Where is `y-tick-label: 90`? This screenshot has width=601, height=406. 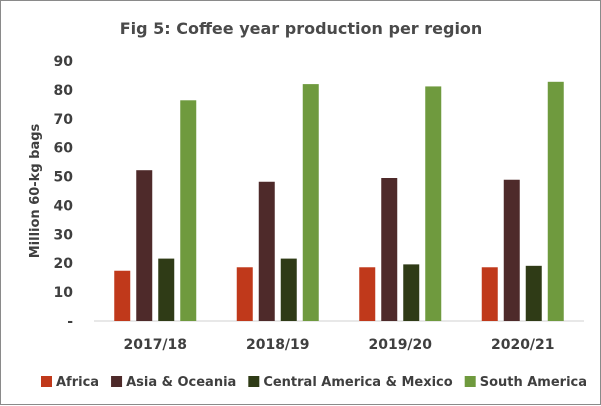 y-tick-label: 90 is located at coordinates (64, 62).